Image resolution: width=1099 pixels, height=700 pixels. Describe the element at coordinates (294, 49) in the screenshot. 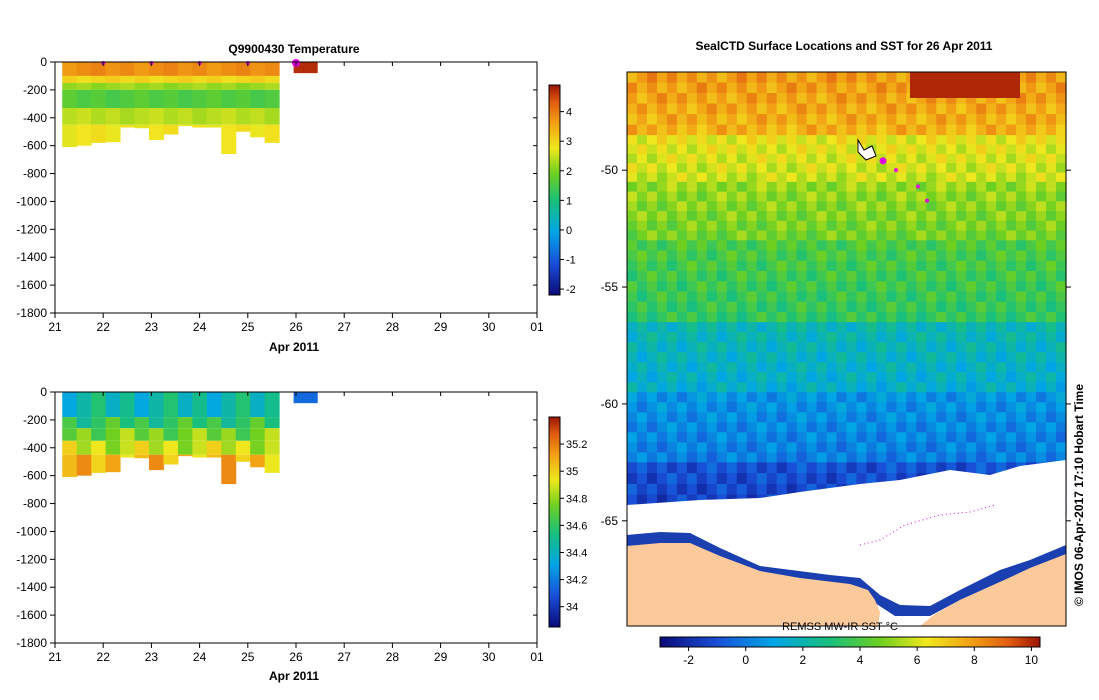

I see `temperature-title: Q9900430 Temperature` at that location.